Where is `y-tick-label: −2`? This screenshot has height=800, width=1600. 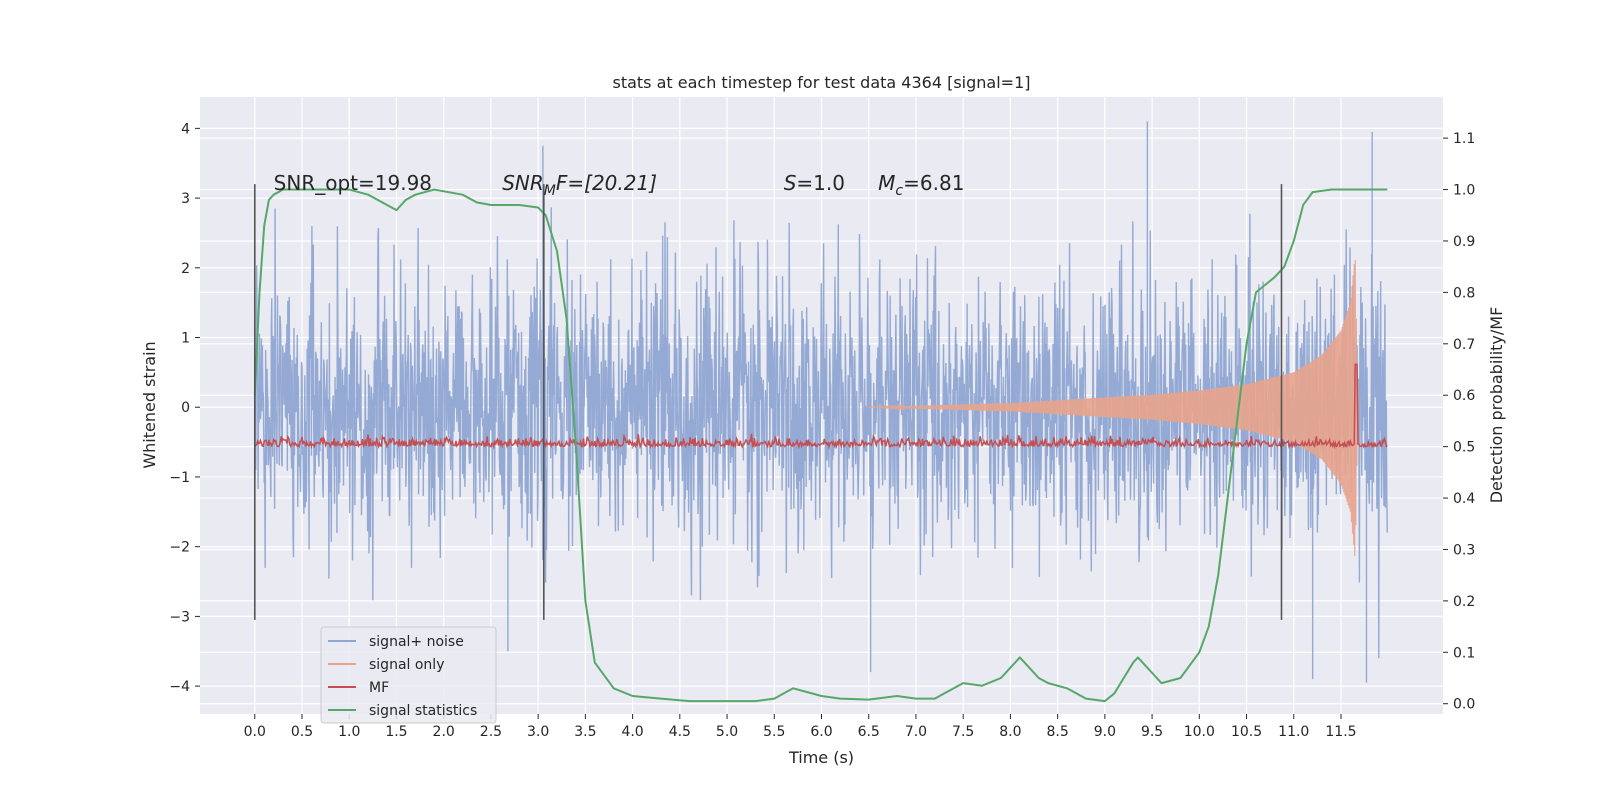 y-tick-label: −2 is located at coordinates (179, 548).